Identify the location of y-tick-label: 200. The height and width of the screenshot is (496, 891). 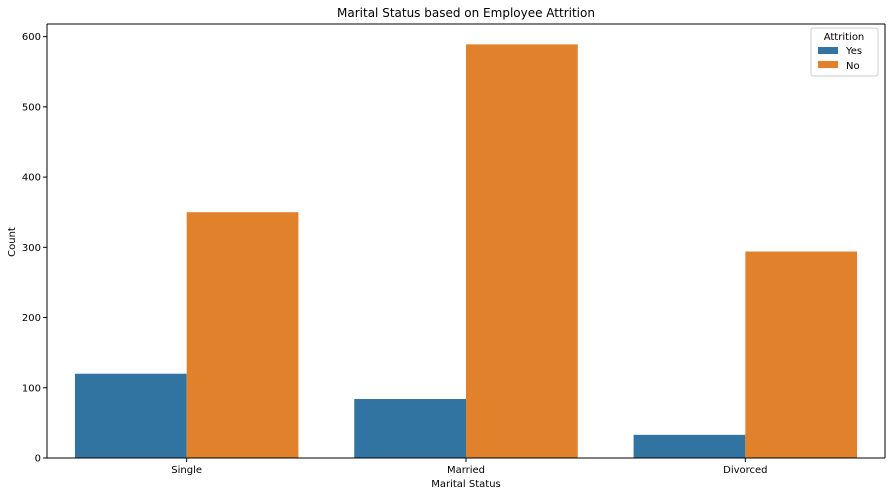
(31, 318).